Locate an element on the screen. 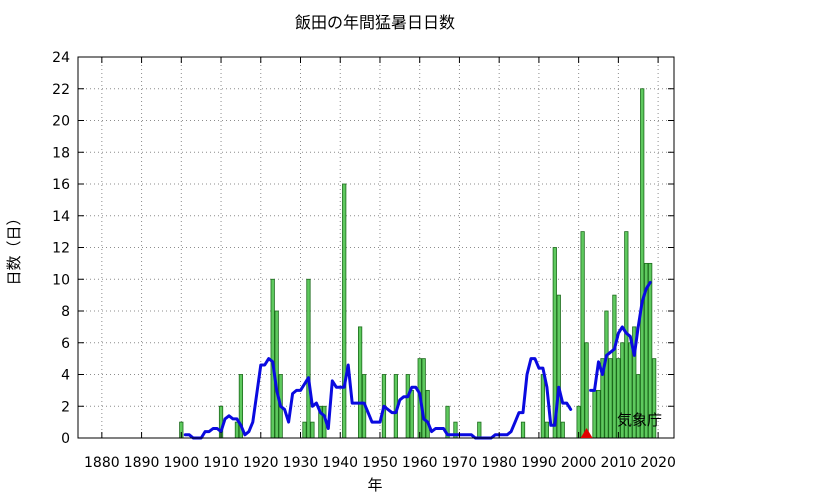 Image resolution: width=833 pixels, height=498 pixels. y-tick-label: 14 is located at coordinates (61, 217).